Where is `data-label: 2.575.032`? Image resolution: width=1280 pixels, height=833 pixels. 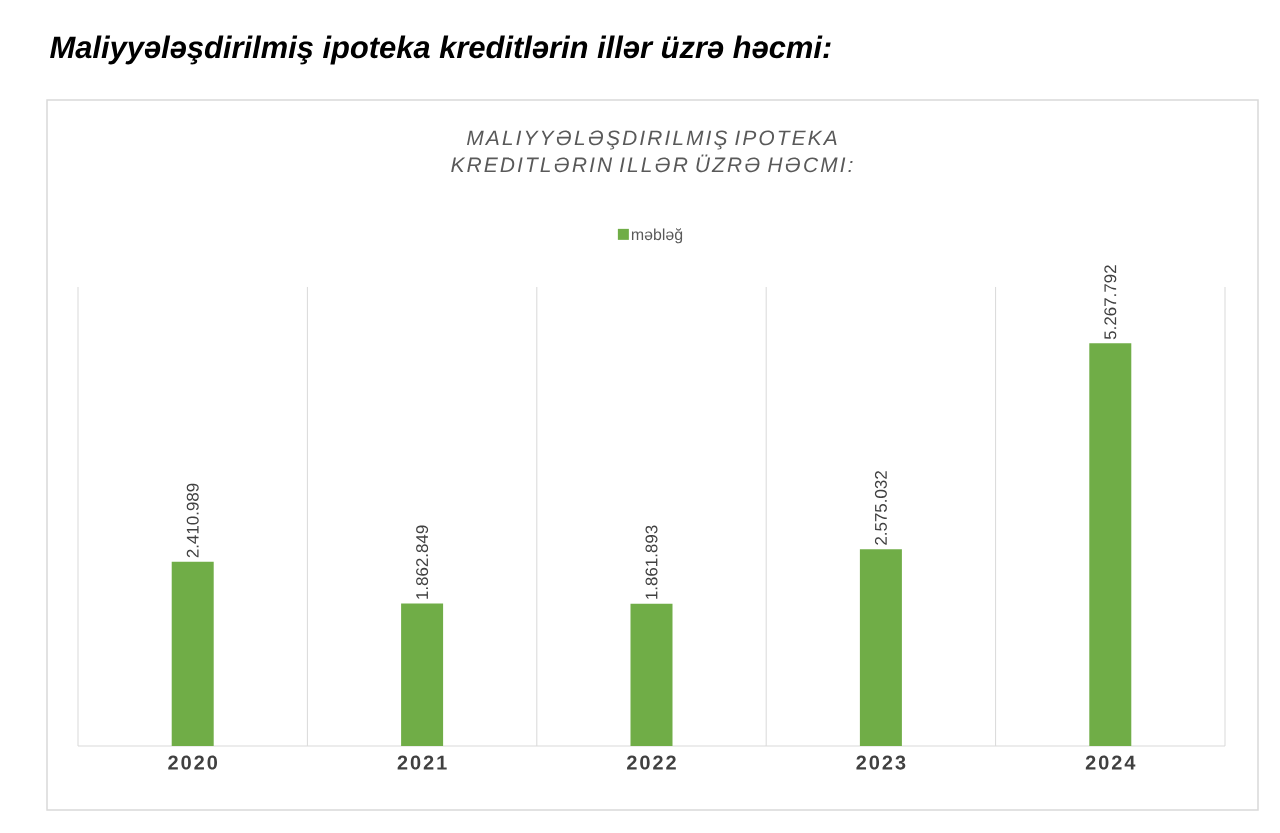 data-label: 2.575.032 is located at coordinates (880, 508).